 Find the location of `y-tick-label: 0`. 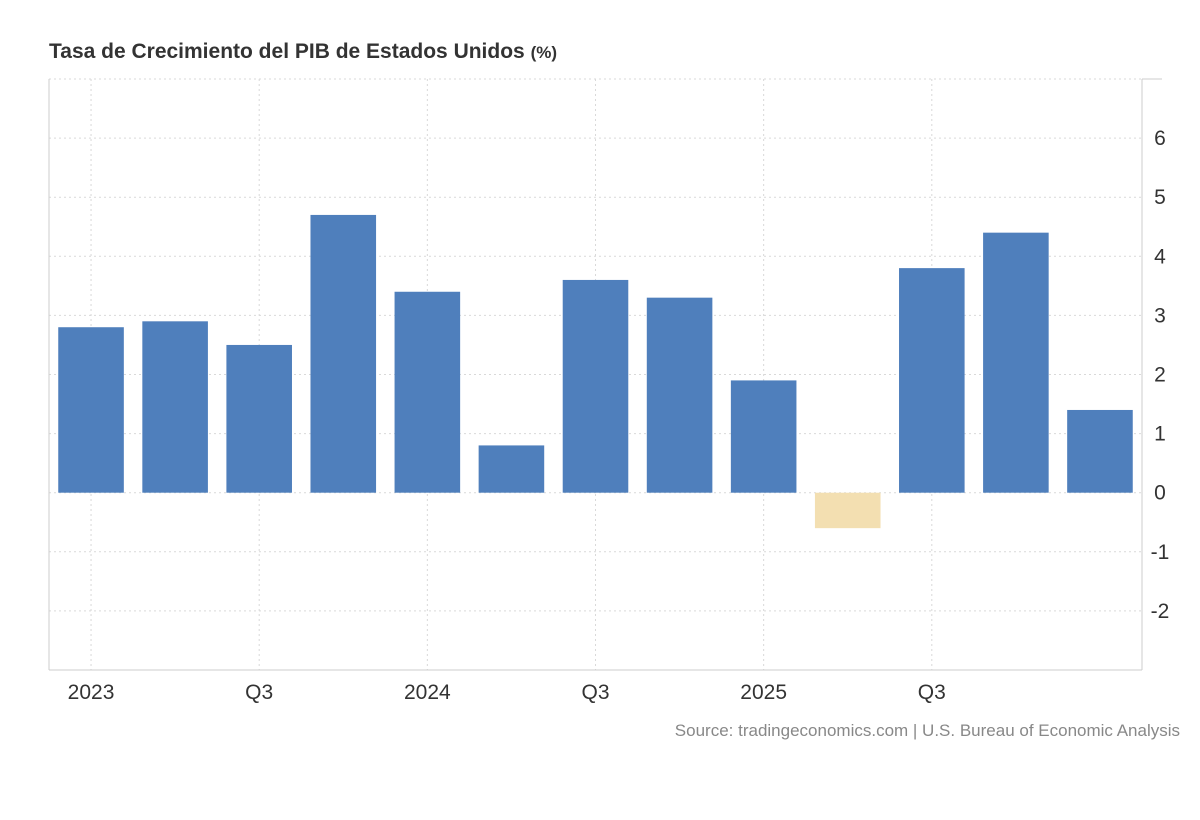

y-tick-label: 0 is located at coordinates (1160, 493).